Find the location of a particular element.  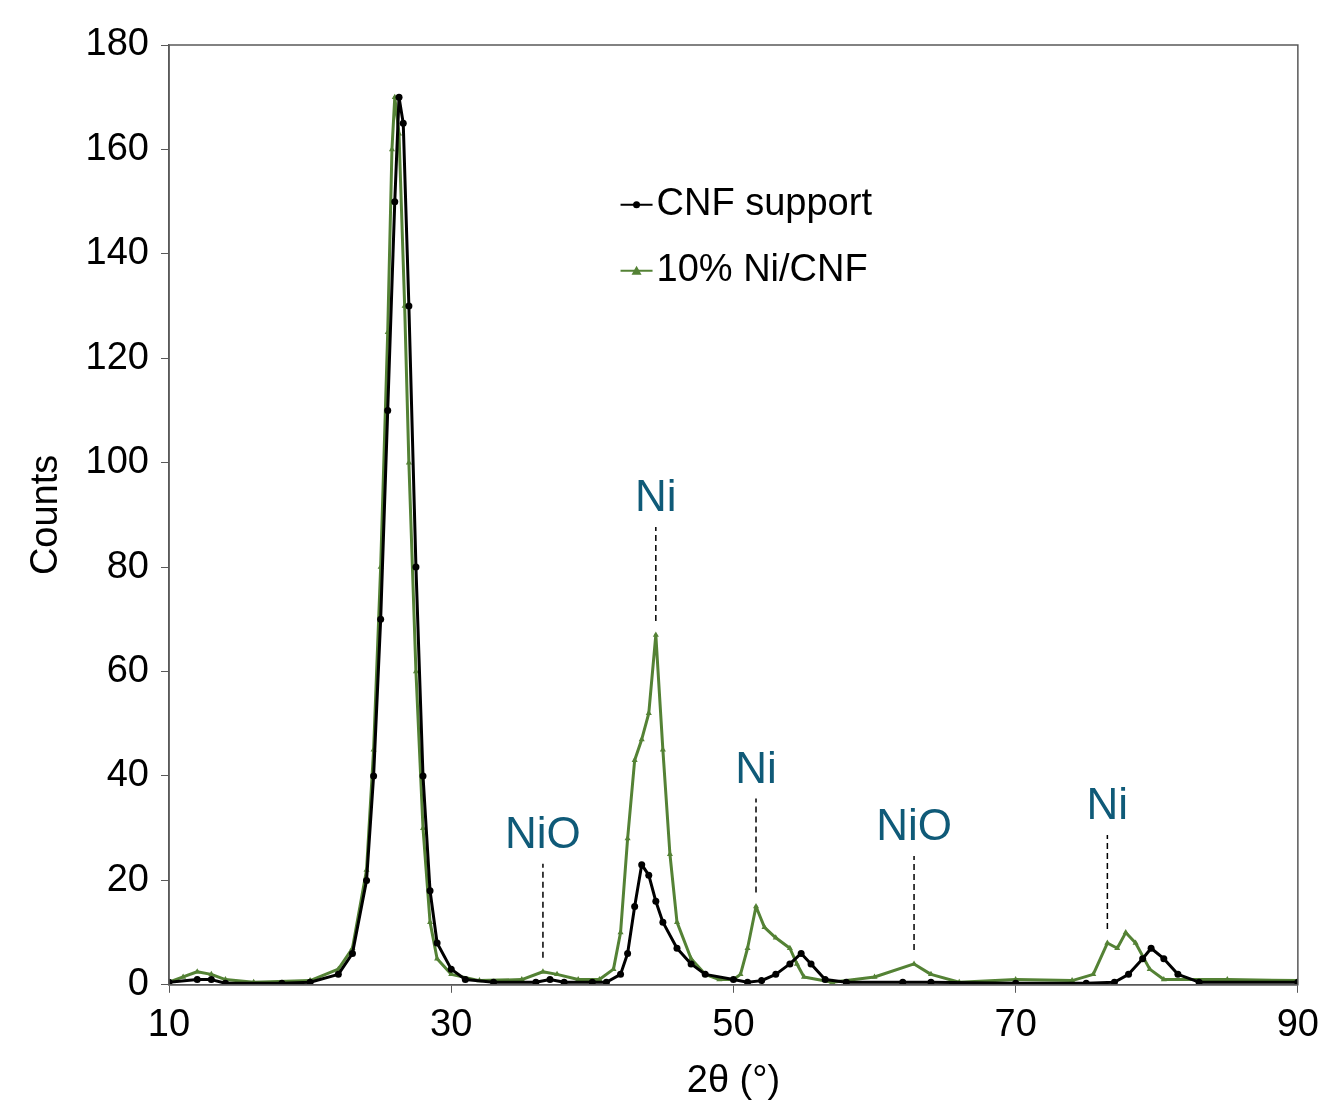

y-axis-title: Counts is located at coordinates (44, 515).